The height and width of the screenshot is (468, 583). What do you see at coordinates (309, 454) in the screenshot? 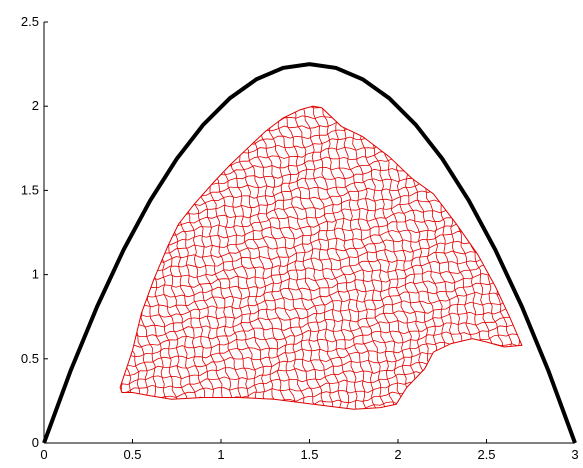
I see `x-tick-label: 1.5` at bounding box center [309, 454].